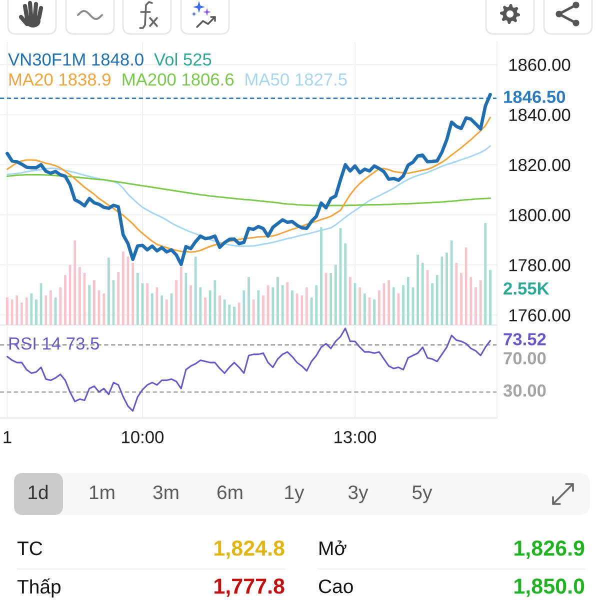 The height and width of the screenshot is (600, 600). Describe the element at coordinates (525, 358) in the screenshot. I see `ref-line-label: 70.00` at that location.